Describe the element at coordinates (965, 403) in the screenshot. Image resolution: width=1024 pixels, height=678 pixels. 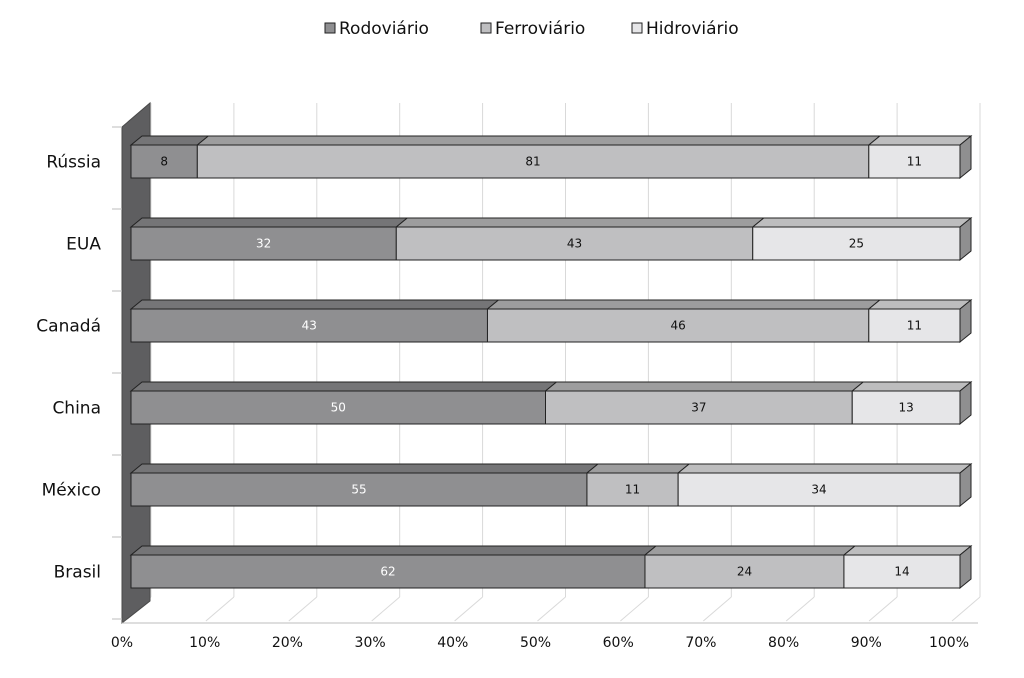
I see `bar-china-hidroviario-side` at that location.